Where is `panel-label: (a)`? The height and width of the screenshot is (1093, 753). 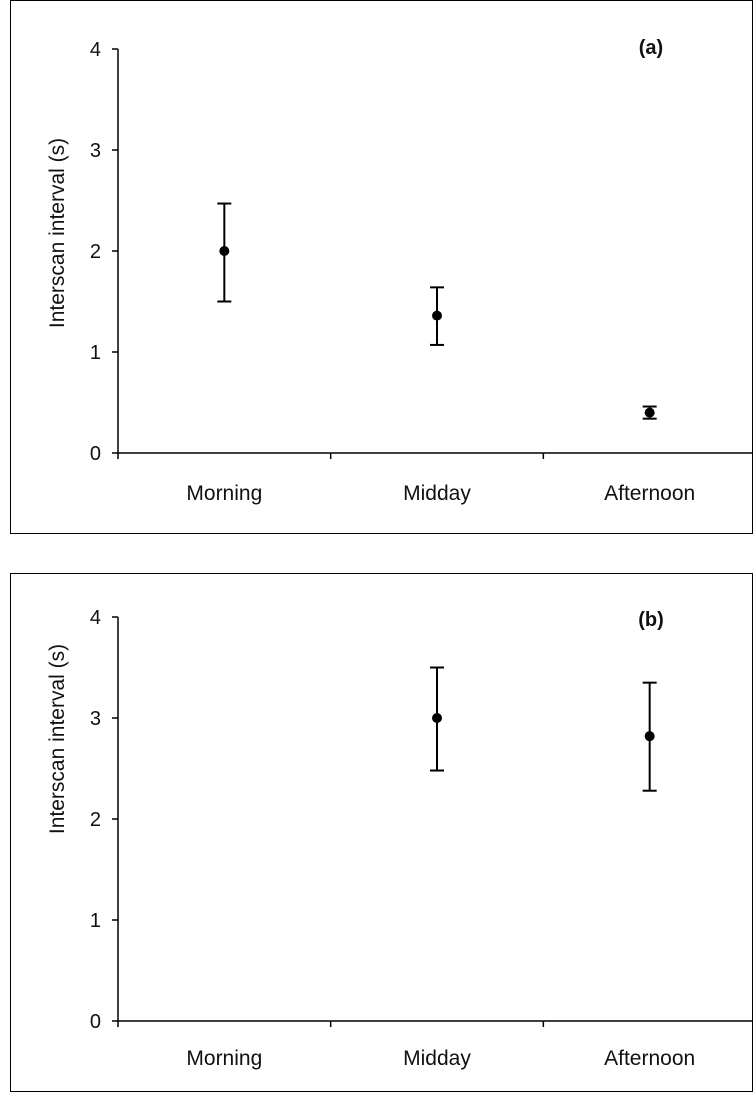 panel-label: (a) is located at coordinates (651, 48).